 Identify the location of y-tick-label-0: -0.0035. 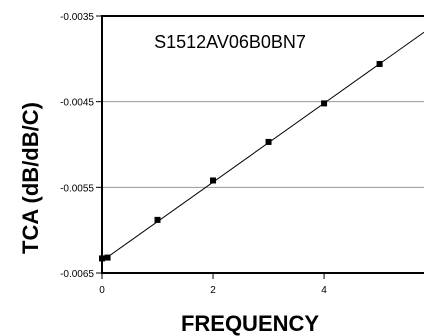
(77, 17).